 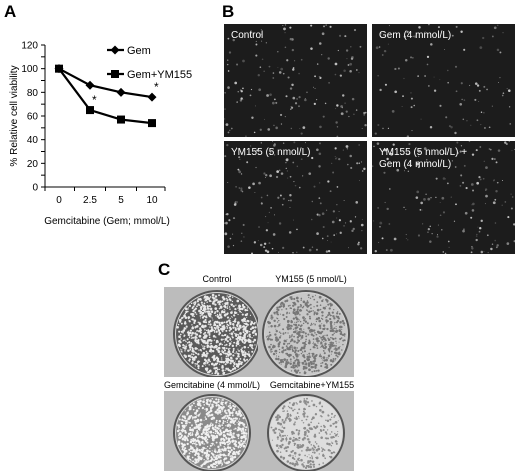 What do you see at coordinates (152, 97) in the screenshot?
I see `diamond-data-point` at bounding box center [152, 97].